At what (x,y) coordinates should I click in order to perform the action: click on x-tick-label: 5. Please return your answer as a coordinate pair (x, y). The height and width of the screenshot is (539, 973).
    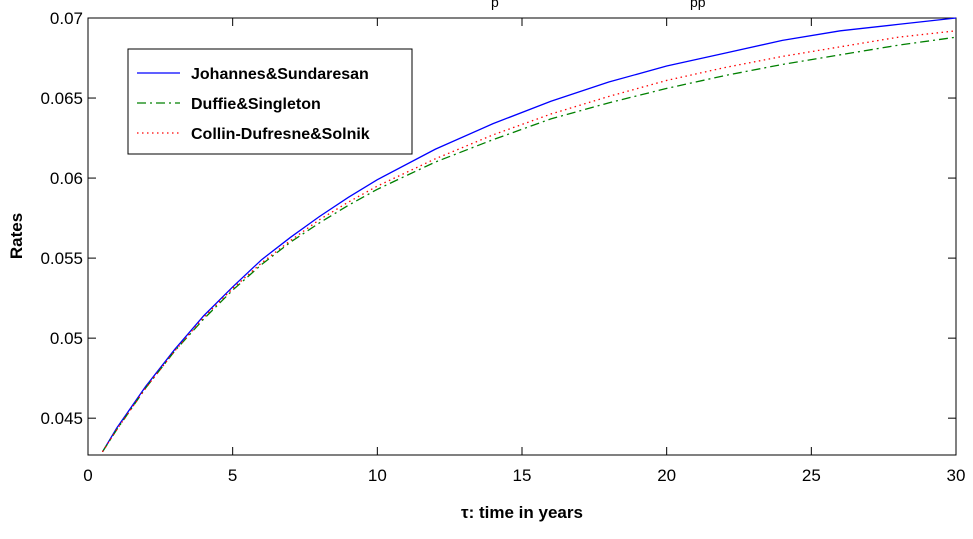
    Looking at the image, I should click on (232, 475).